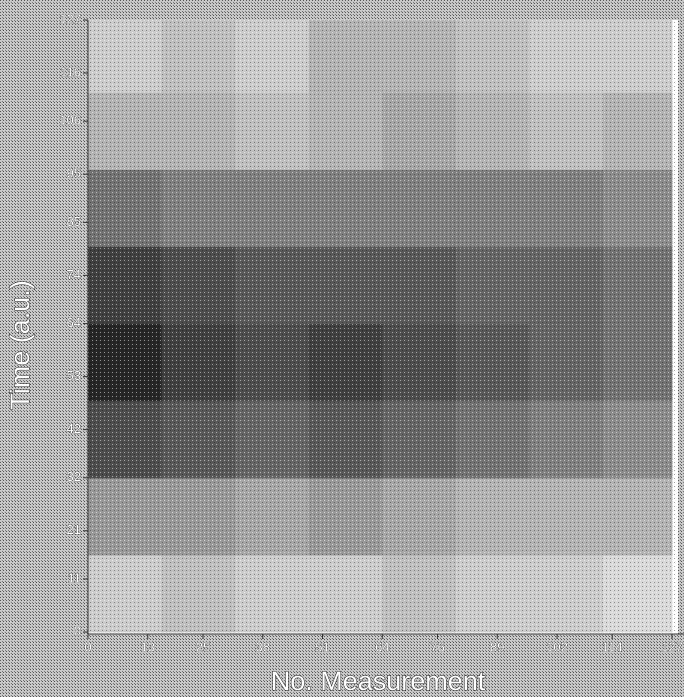 This screenshot has width=684, height=697. I want to click on x-tick-label: 38, so click(263, 646).